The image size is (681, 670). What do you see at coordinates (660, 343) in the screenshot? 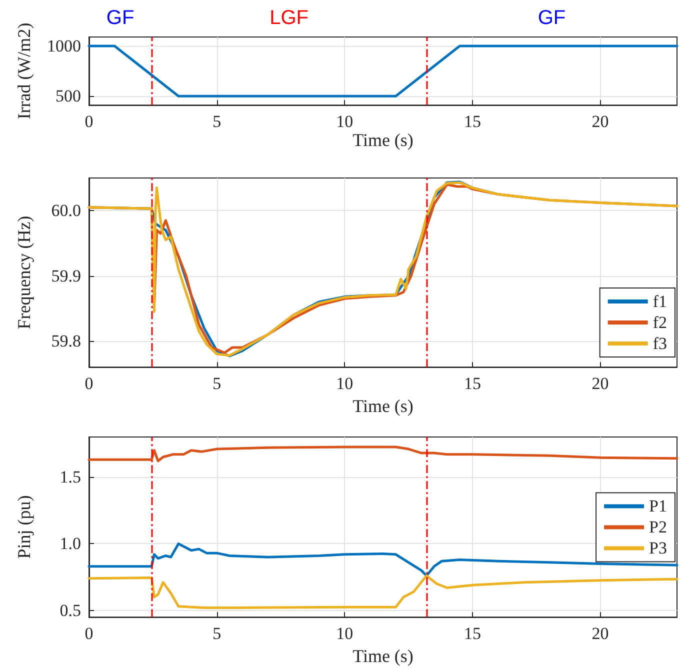
I see `legend-label: f3` at bounding box center [660, 343].